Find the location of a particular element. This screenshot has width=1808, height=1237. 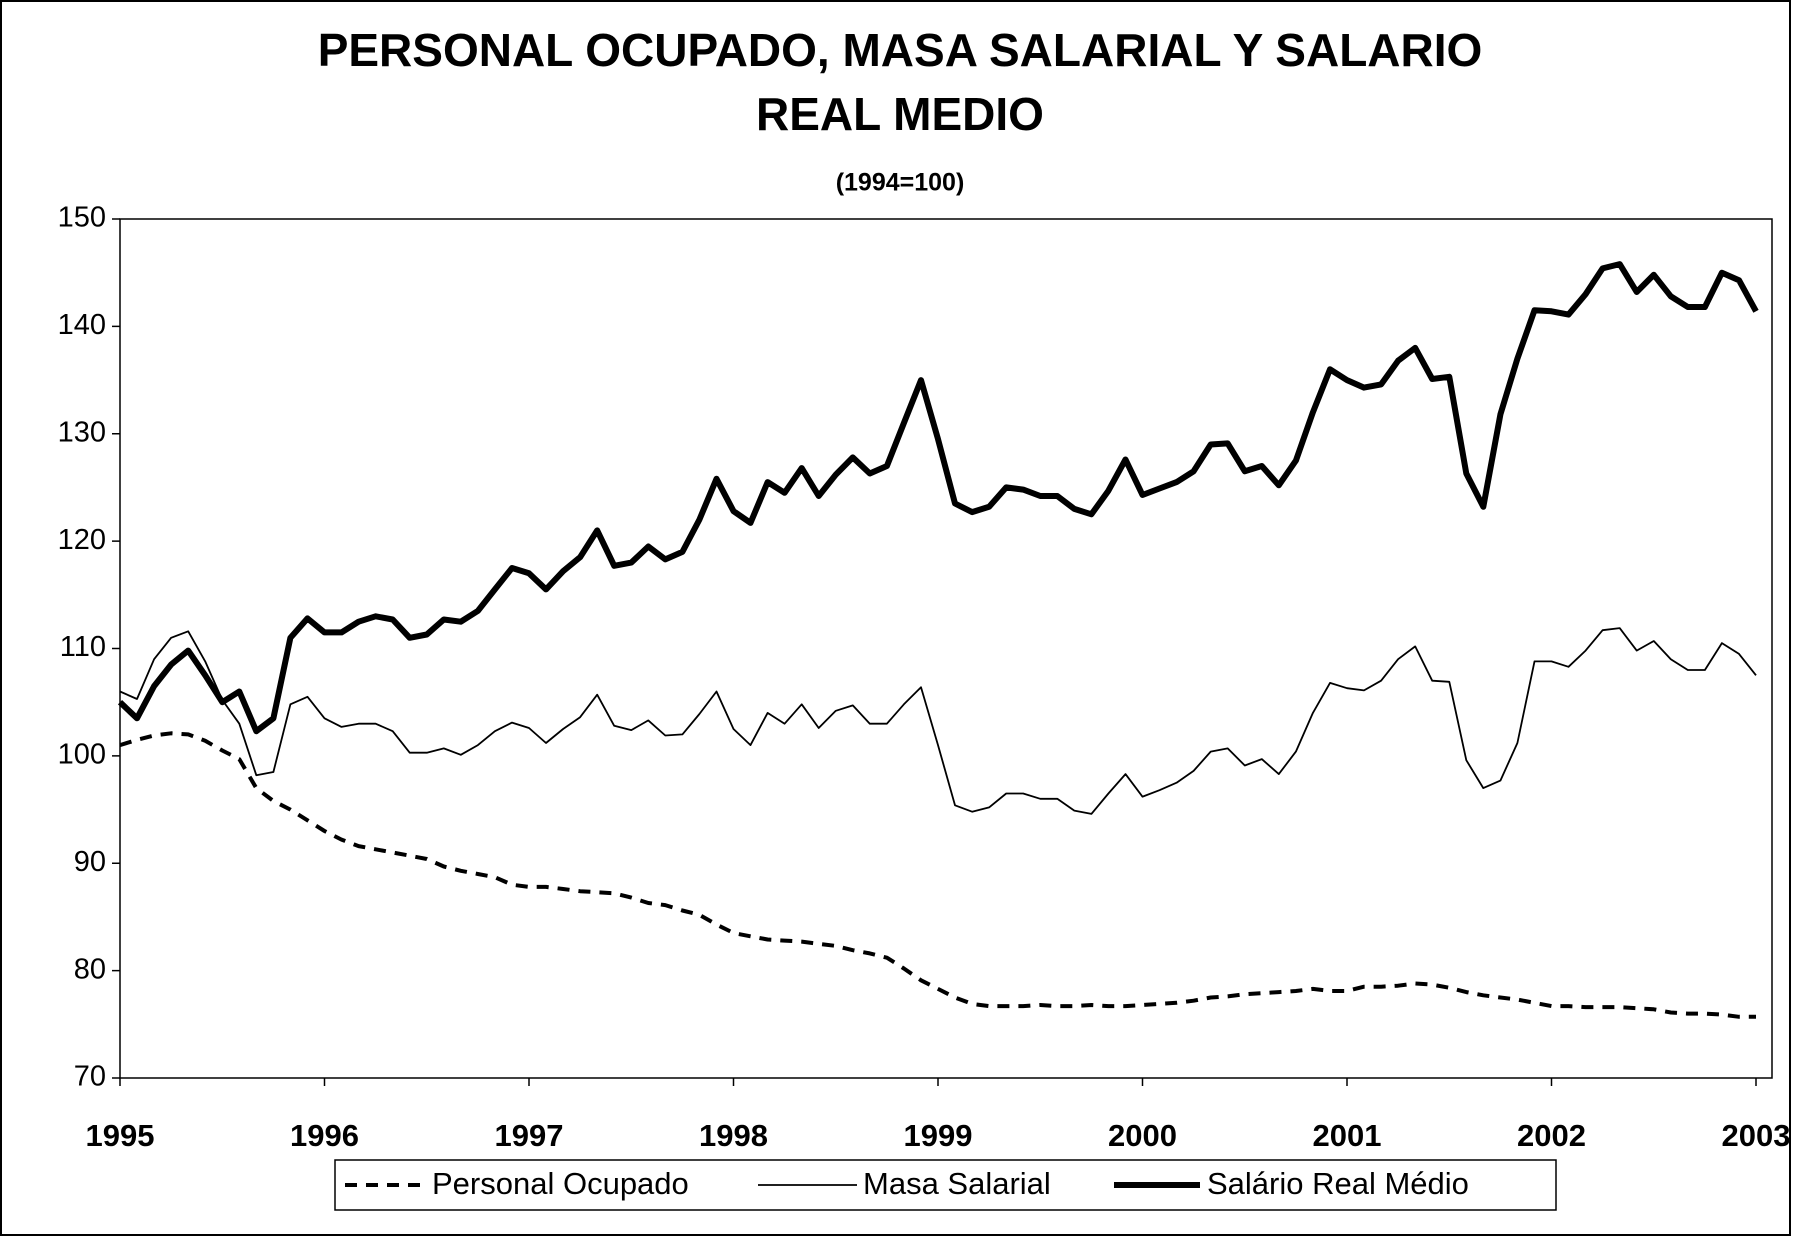

x-tick-label: 1999 is located at coordinates (938, 1135).